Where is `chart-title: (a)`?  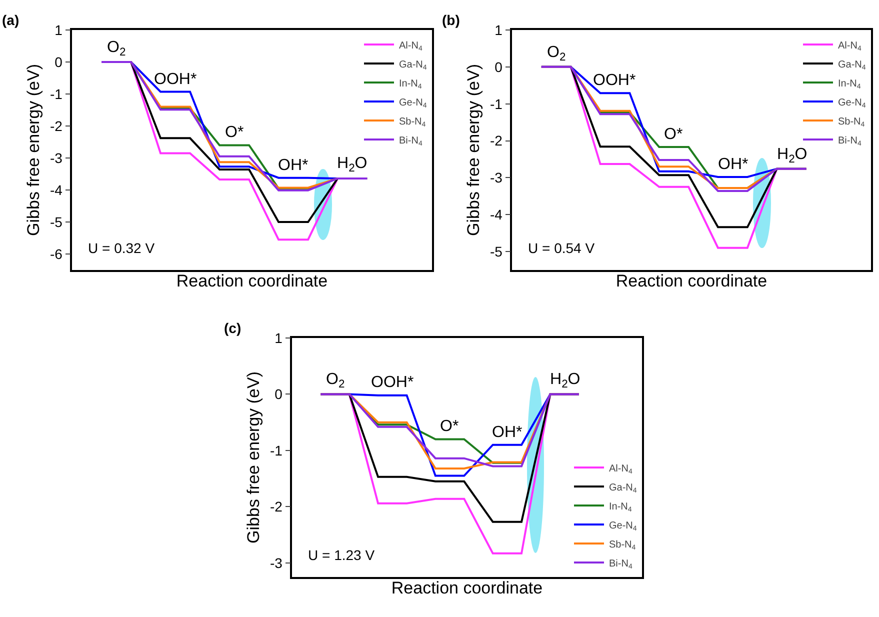 chart-title: (a) is located at coordinates (11, 20).